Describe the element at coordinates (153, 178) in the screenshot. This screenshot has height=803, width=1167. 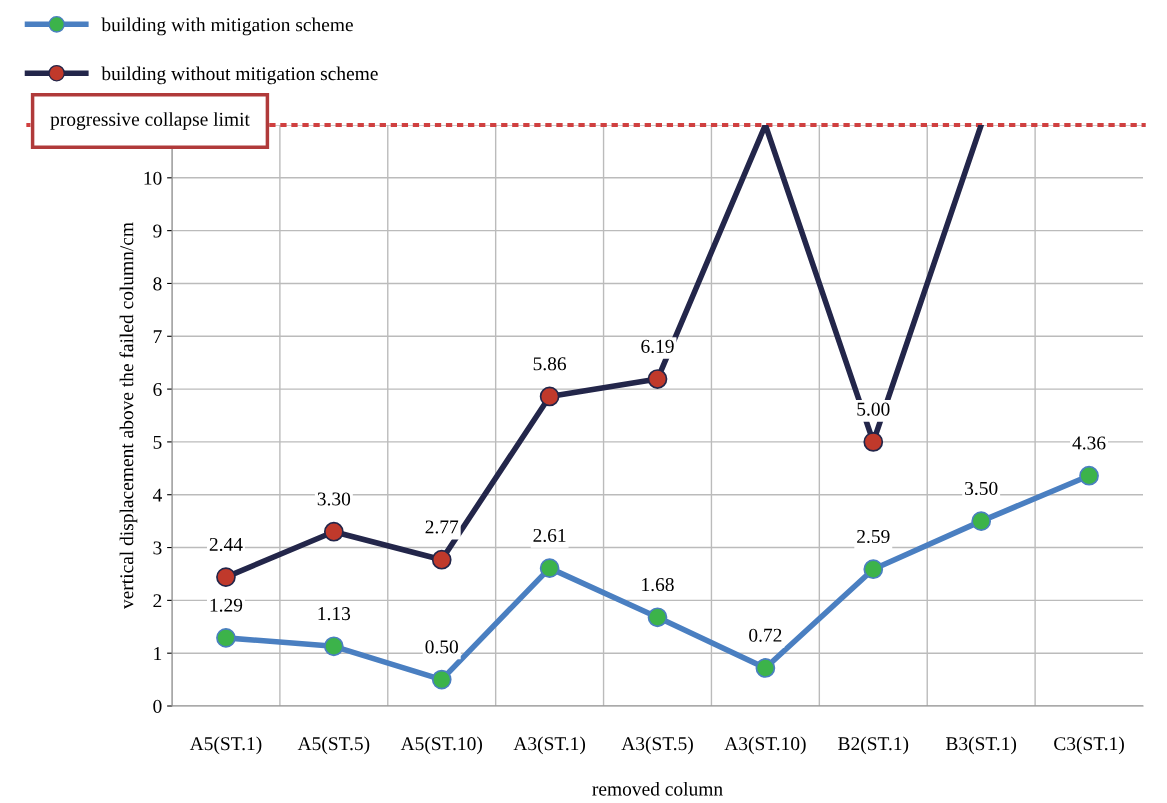
I see `y-tick-label: 10` at that location.